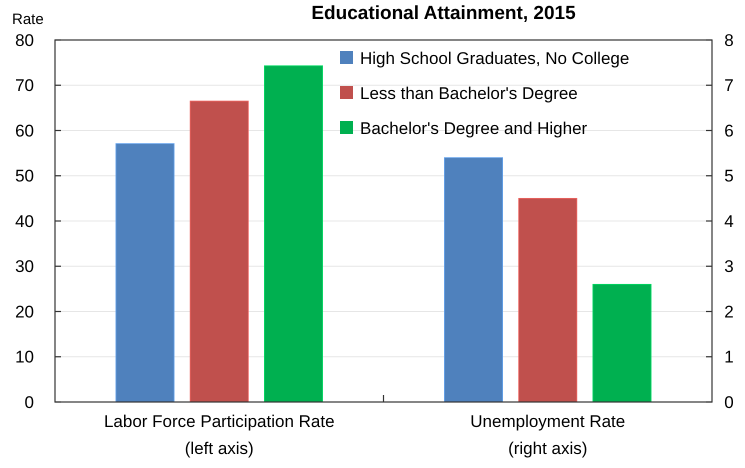  Describe the element at coordinates (729, 176) in the screenshot. I see `y2-tick-label: 5` at that location.